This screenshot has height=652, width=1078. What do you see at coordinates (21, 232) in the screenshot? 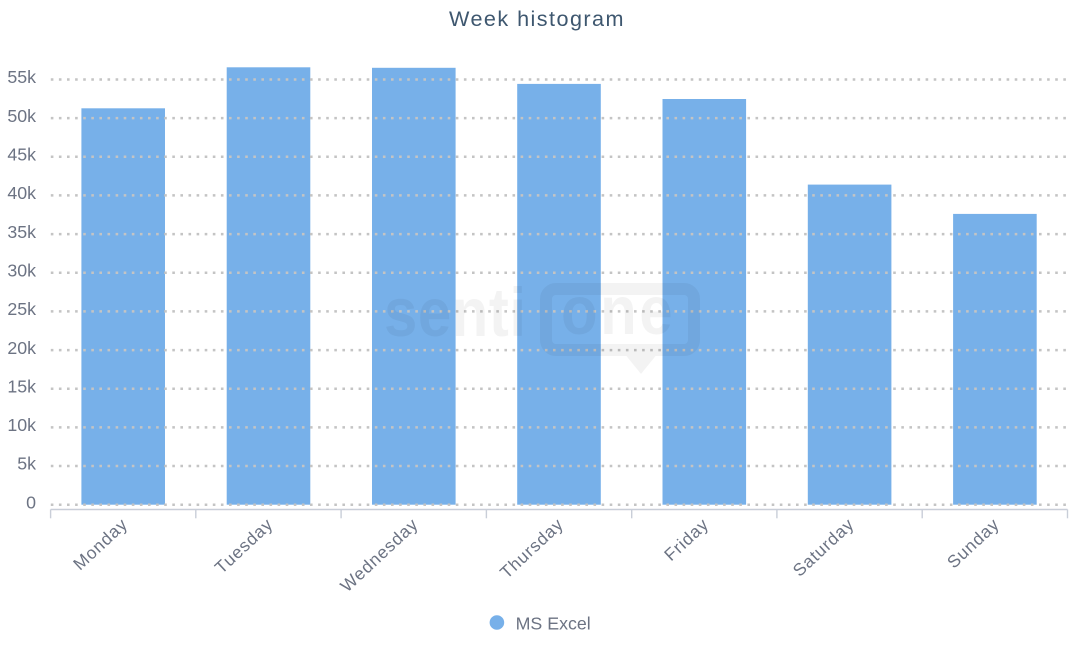
I see `svg-text: 35k` at bounding box center [21, 232].